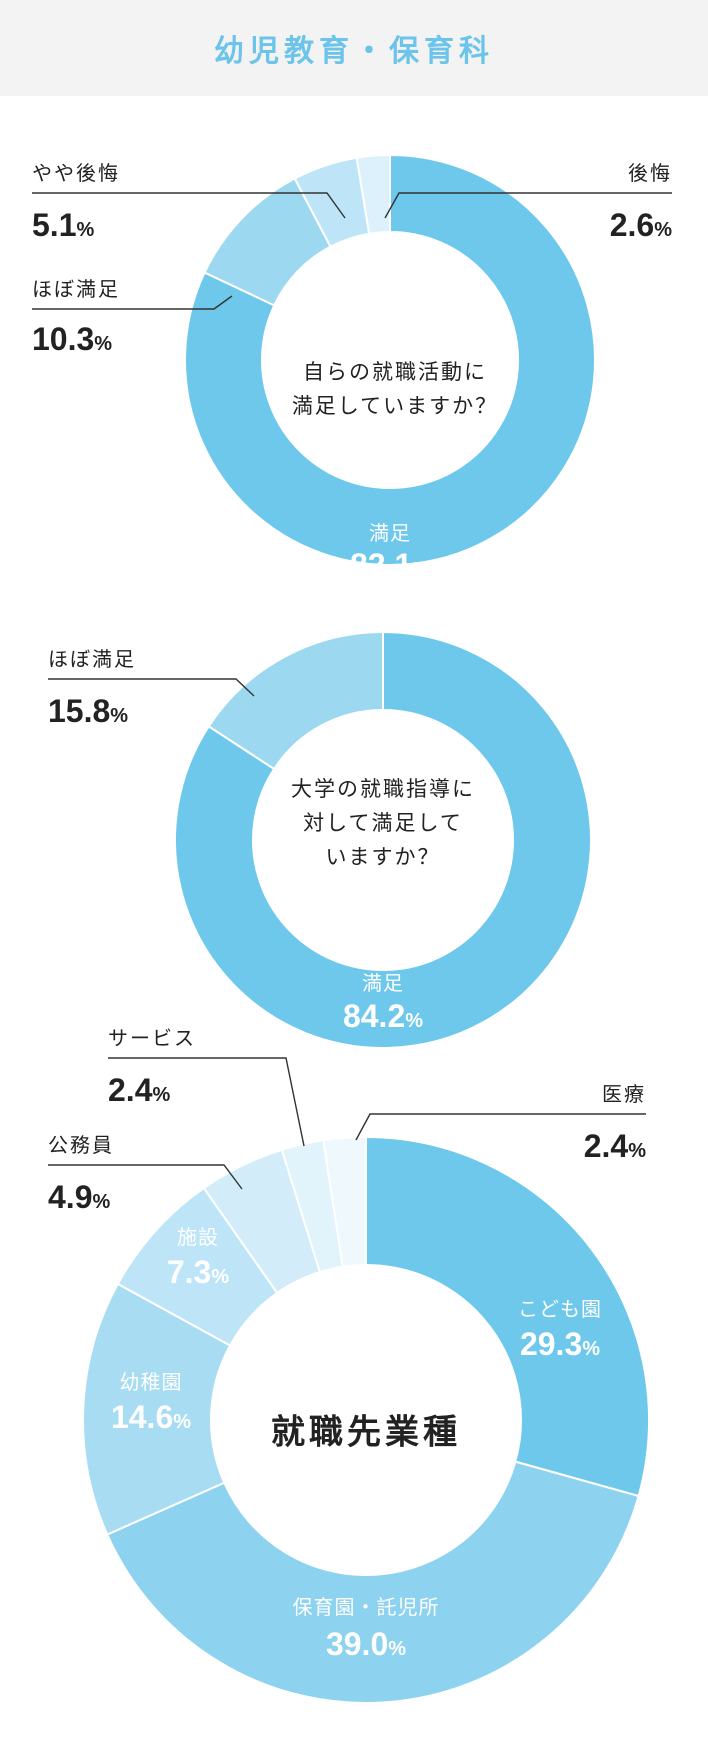 The height and width of the screenshot is (1760, 708). I want to click on chart-center-text: 対して満足して, so click(383, 823).